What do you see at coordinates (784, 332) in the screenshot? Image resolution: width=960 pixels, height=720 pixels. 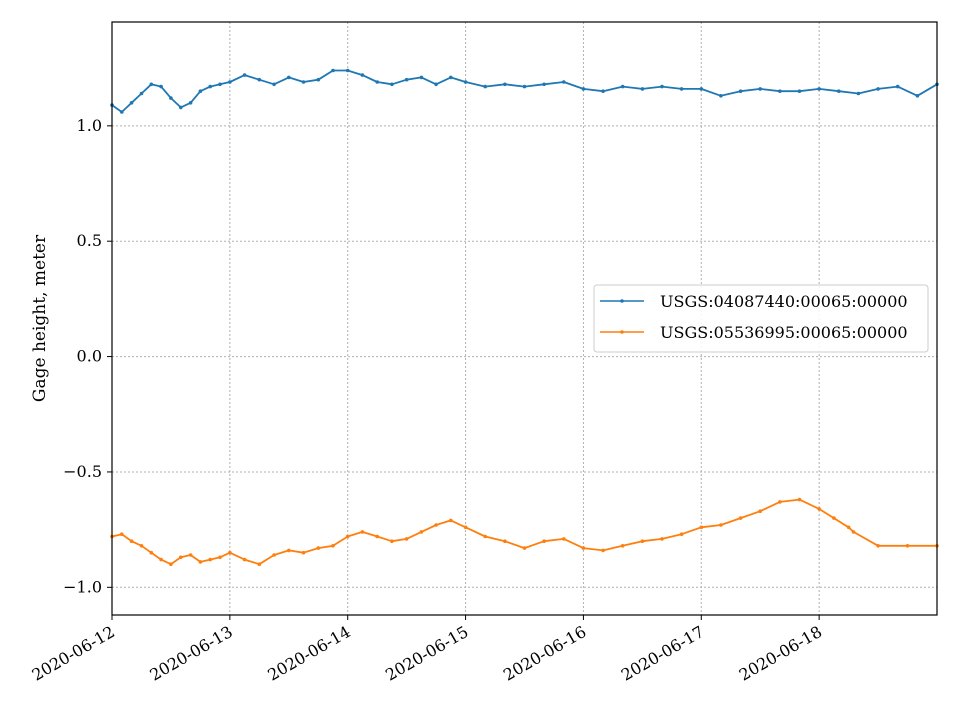 I see `legend-label-series-2: USGS:05536995:00065:00000` at bounding box center [784, 332].